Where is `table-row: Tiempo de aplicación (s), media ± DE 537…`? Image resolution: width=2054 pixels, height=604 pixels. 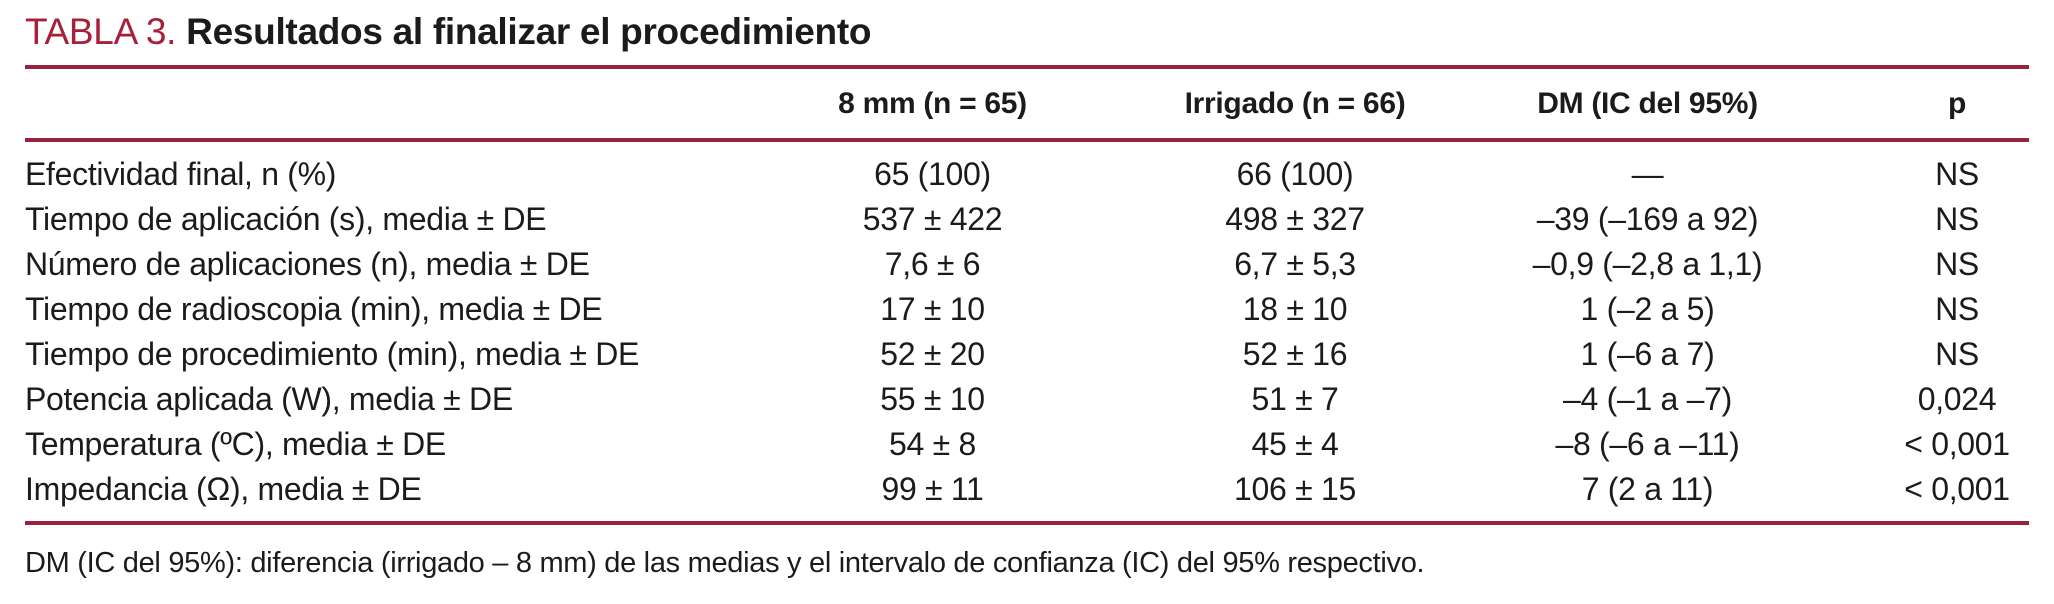 table-row: Tiempo de aplicación (s), media ± DE 537… is located at coordinates (1027, 219).